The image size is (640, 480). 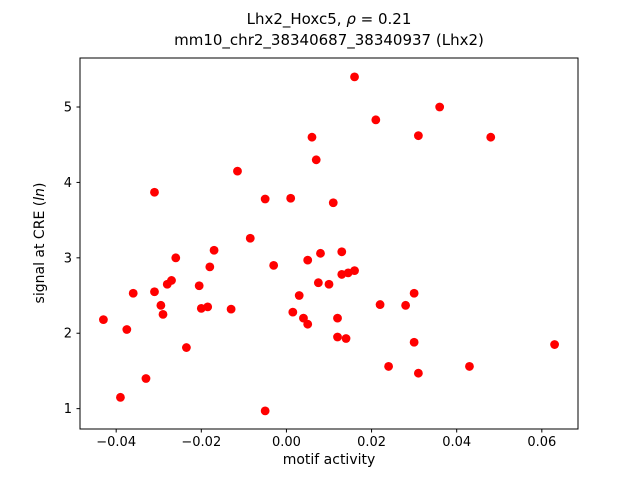 What do you see at coordinates (68, 183) in the screenshot?
I see `y-tick-label: 4` at bounding box center [68, 183].